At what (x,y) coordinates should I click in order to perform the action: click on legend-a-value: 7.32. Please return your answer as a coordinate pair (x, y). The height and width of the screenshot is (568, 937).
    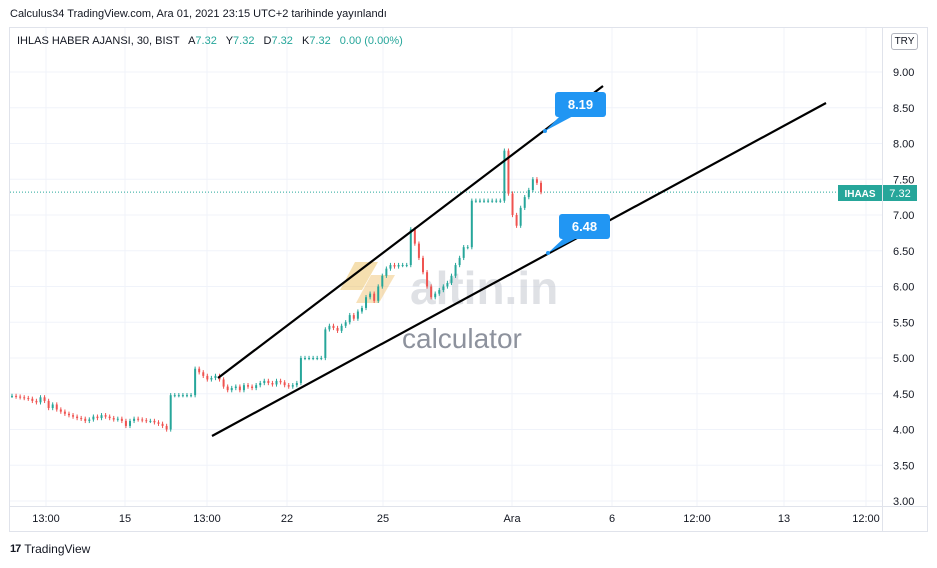
    Looking at the image, I should click on (206, 41).